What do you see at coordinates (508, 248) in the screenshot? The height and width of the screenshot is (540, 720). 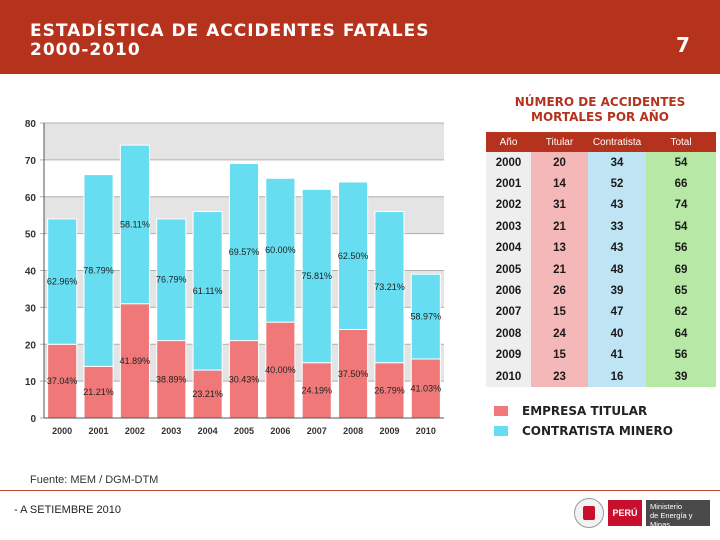 I see `table-cell-year: 2004` at bounding box center [508, 248].